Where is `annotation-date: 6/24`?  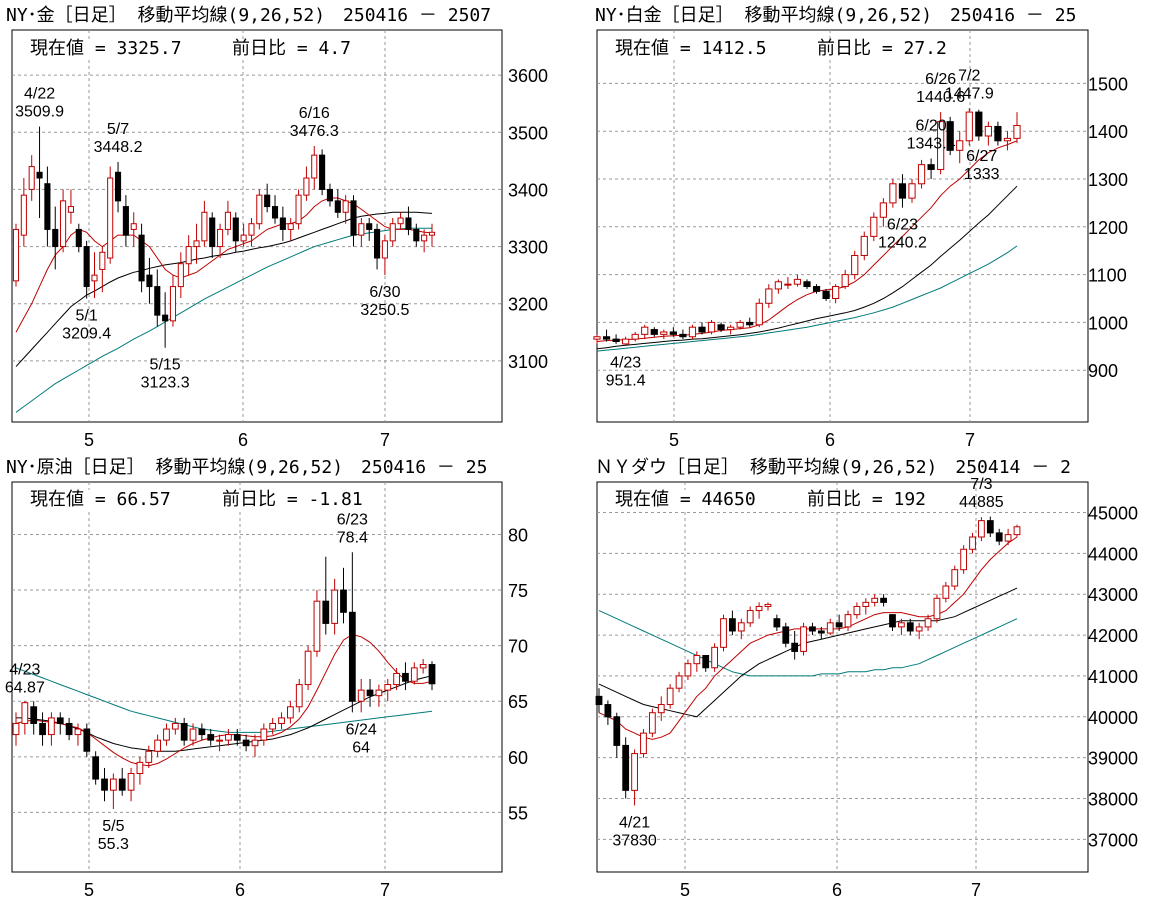
annotation-date: 6/24 is located at coordinates (361, 729).